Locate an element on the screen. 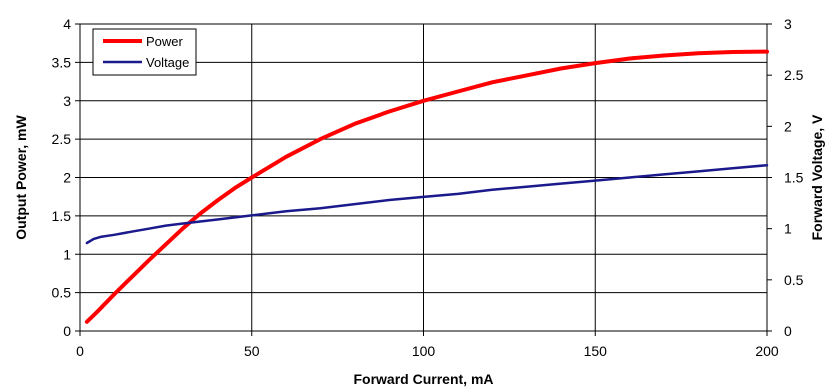  y2-tick-label: 1.5 is located at coordinates (794, 178).